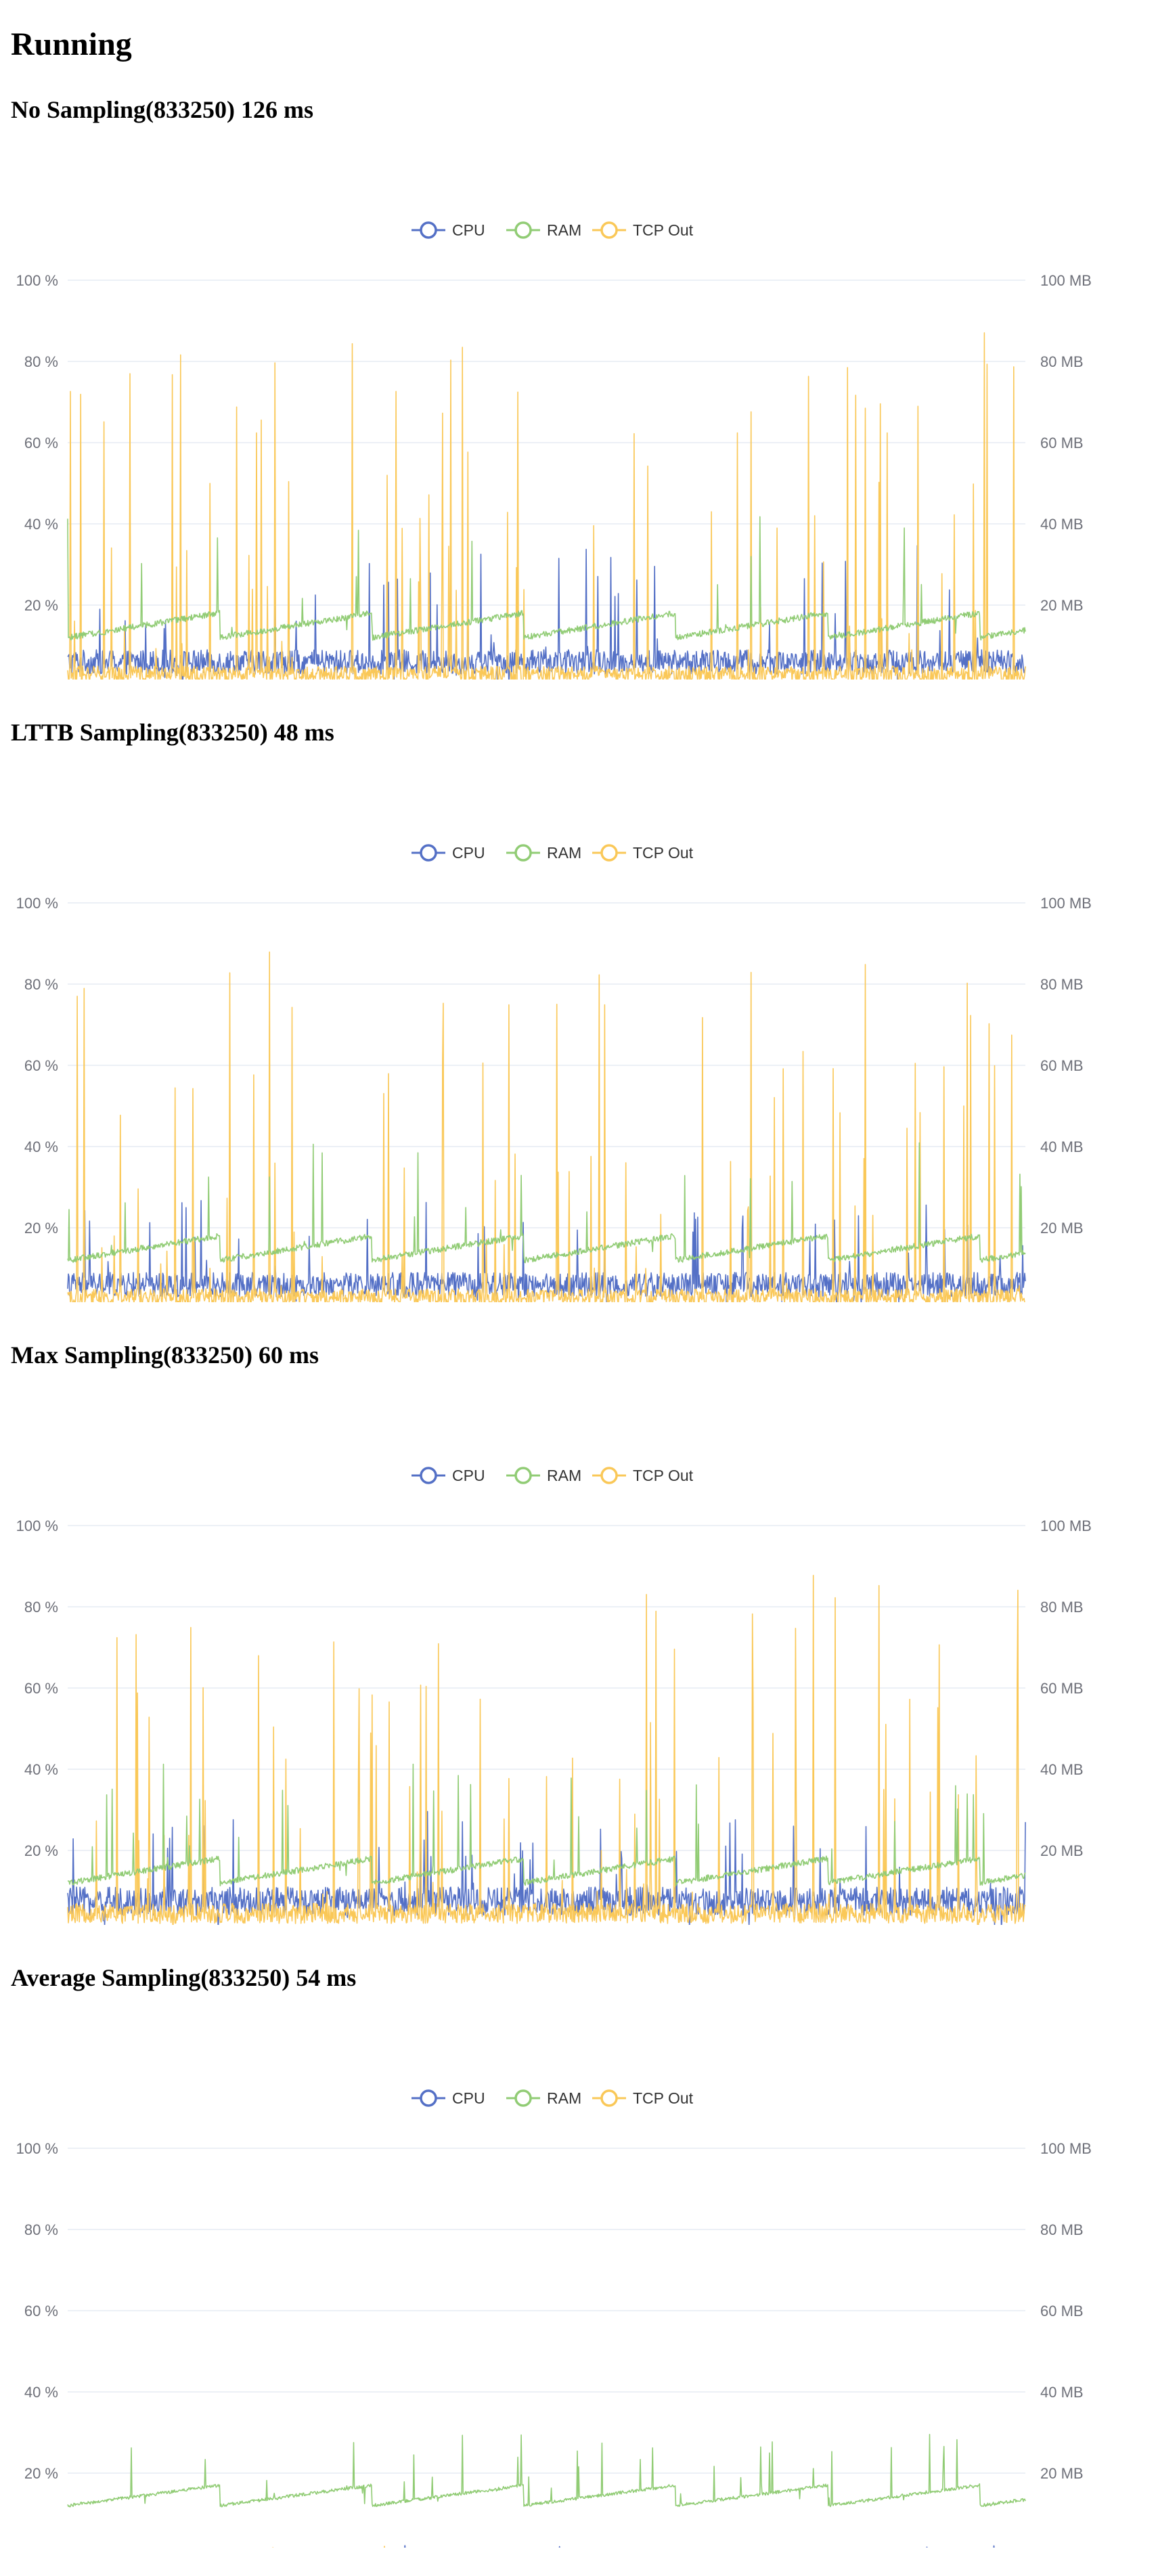 Image resolution: width=1156 pixels, height=2576 pixels. What do you see at coordinates (165, 1355) in the screenshot?
I see `chart-title: Max Sampling(833250) 60 ms` at bounding box center [165, 1355].